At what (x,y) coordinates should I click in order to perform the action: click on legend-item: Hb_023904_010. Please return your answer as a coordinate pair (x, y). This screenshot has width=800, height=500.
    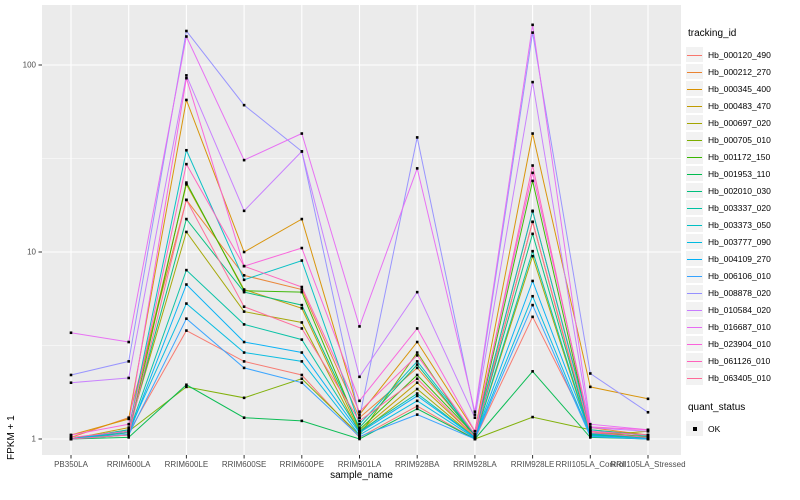
    Looking at the image, I should click on (742, 343).